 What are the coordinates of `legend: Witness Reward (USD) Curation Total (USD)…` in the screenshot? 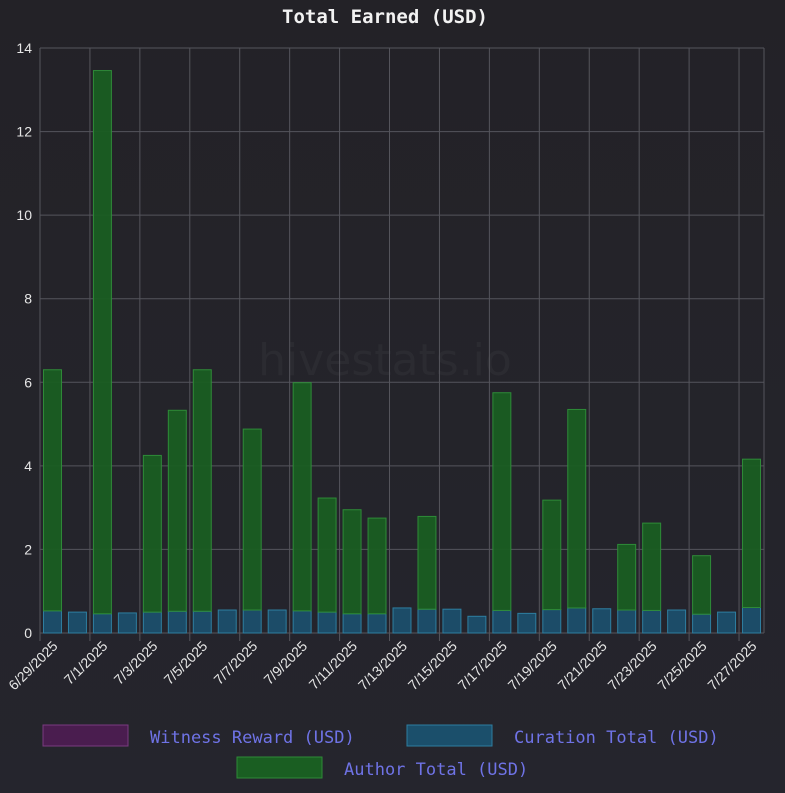 It's located at (380, 752).